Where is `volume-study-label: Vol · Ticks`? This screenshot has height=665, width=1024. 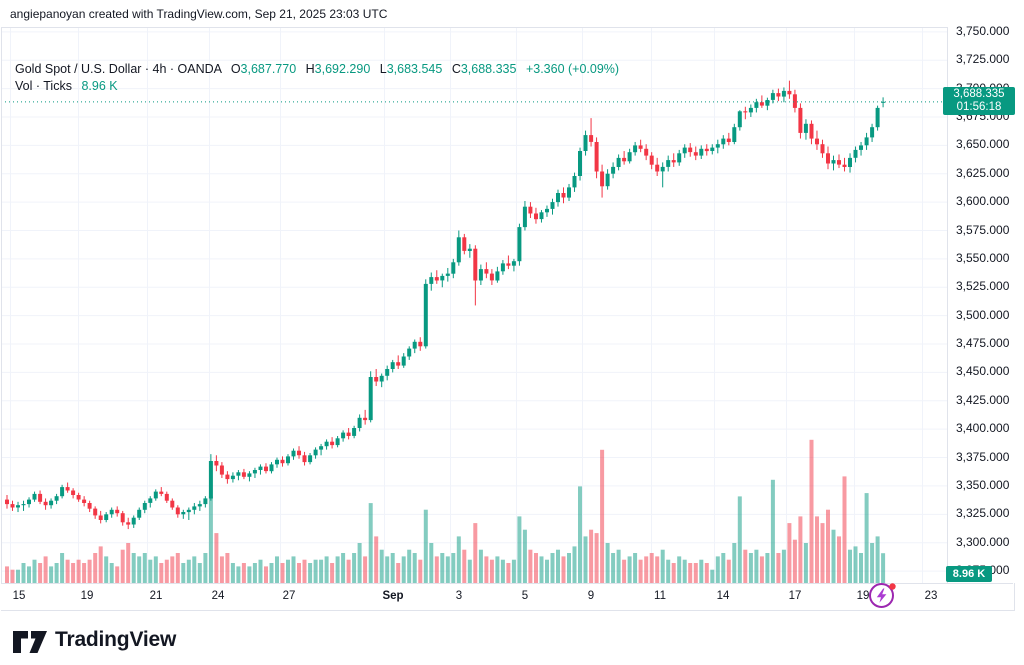
volume-study-label: Vol · Ticks is located at coordinates (43, 86).